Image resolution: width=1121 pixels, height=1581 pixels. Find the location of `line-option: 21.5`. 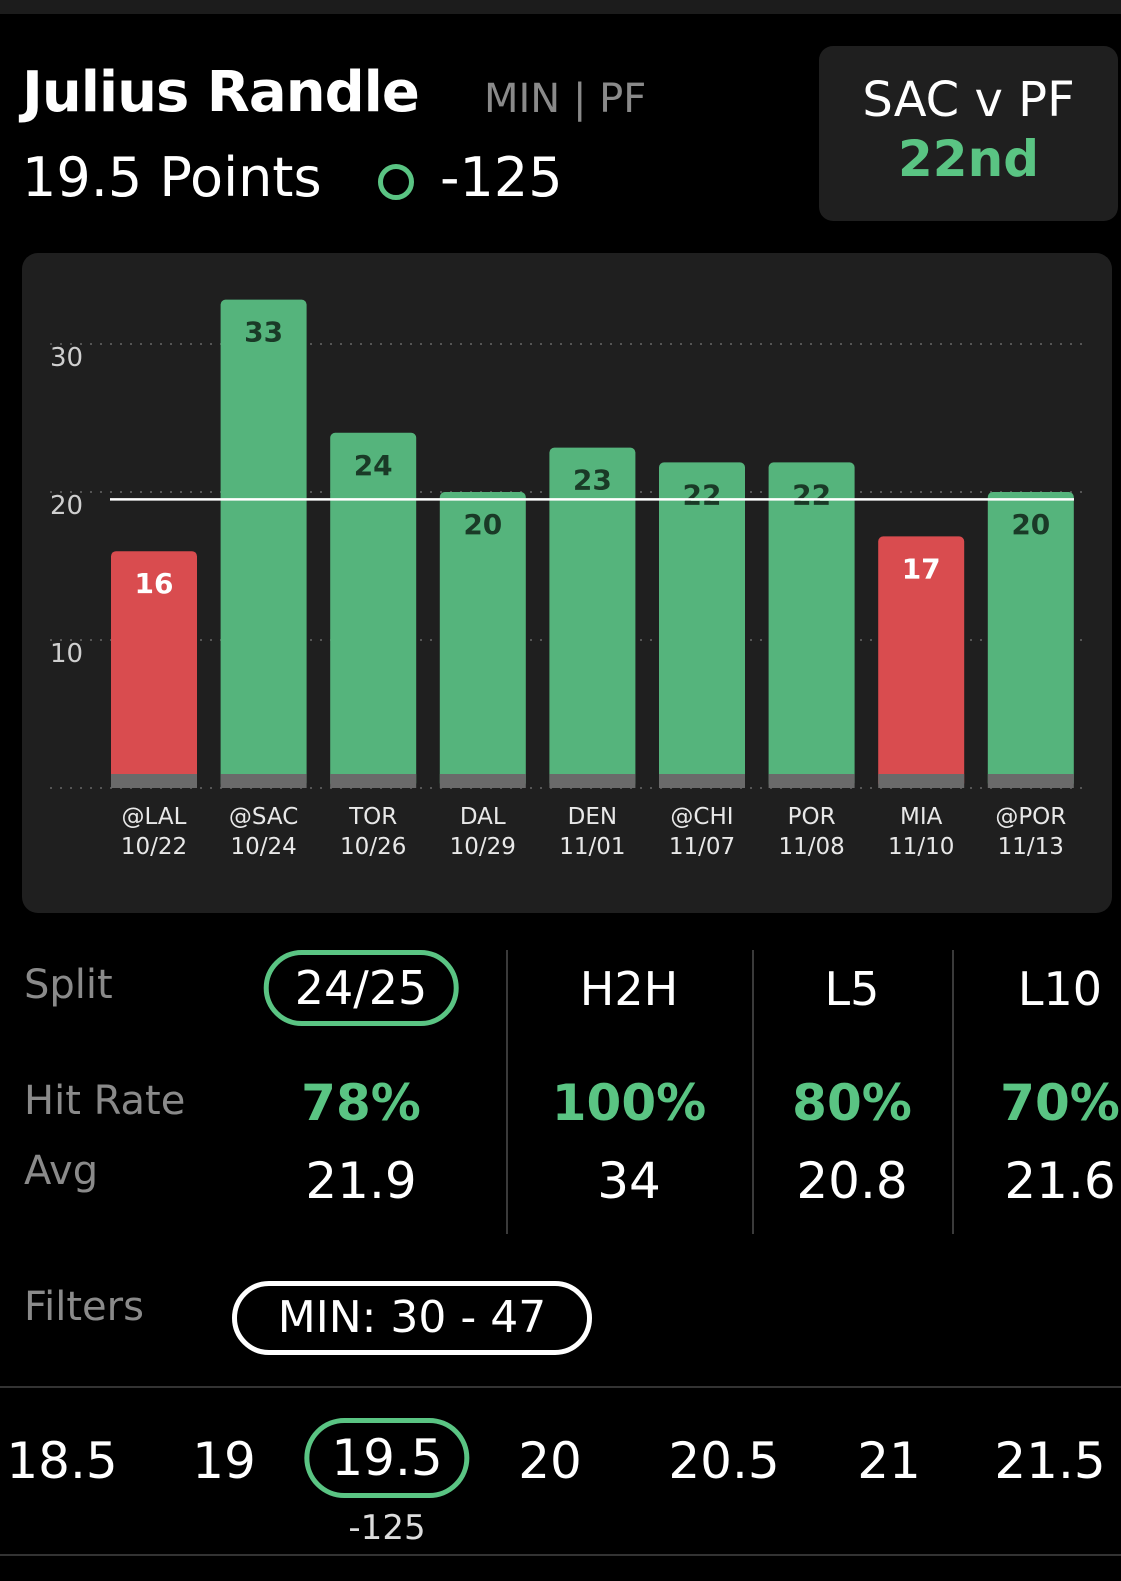

line-option: 21.5 is located at coordinates (1050, 1461).